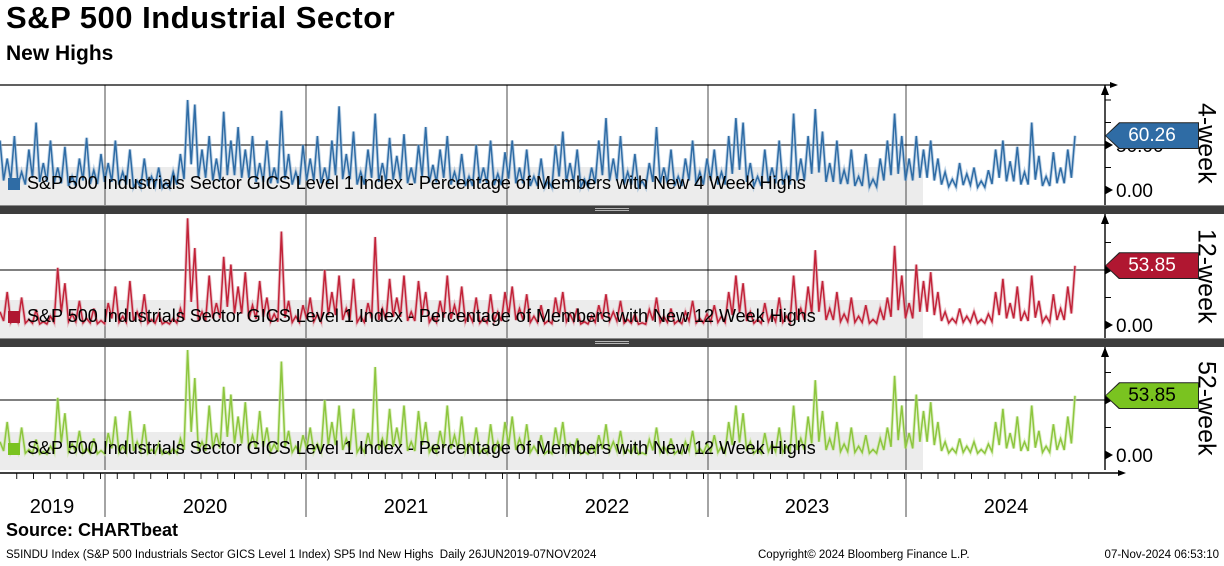 The width and height of the screenshot is (1224, 566). What do you see at coordinates (607, 507) in the screenshot?
I see `x-axis-year-label: 2022` at bounding box center [607, 507].